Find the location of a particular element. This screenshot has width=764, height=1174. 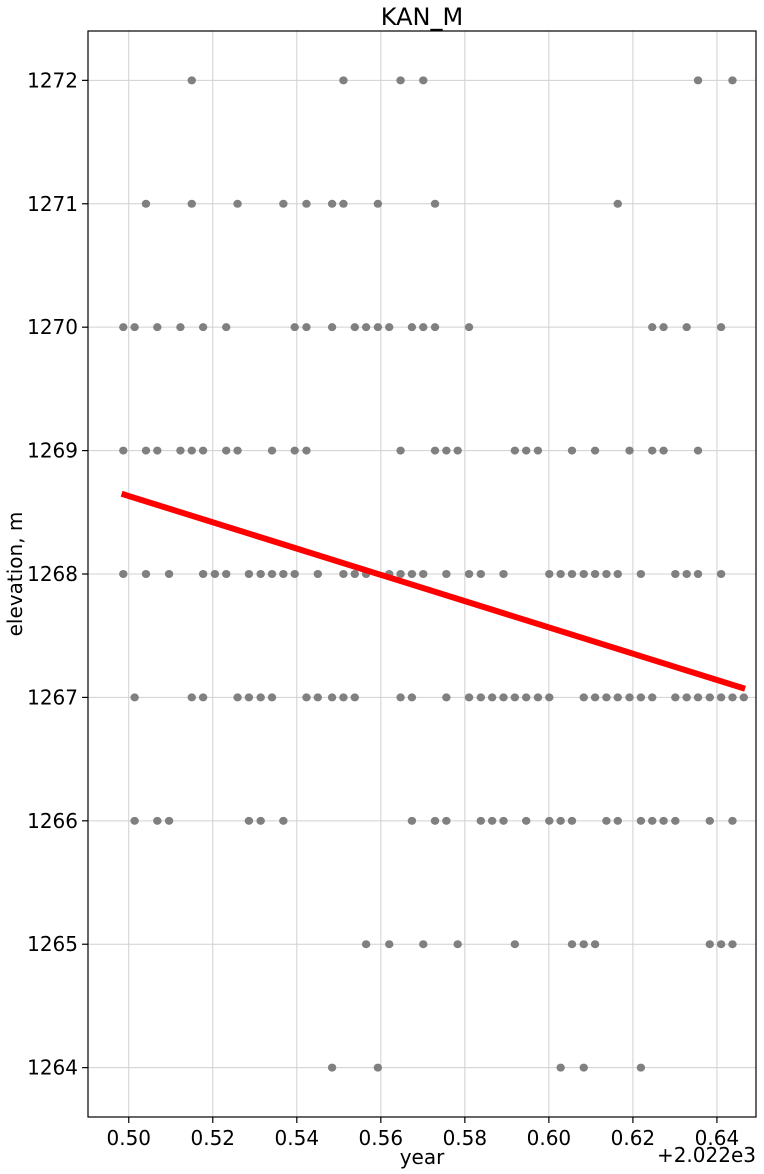

x-tick-label: 0.52 is located at coordinates (213, 1138).